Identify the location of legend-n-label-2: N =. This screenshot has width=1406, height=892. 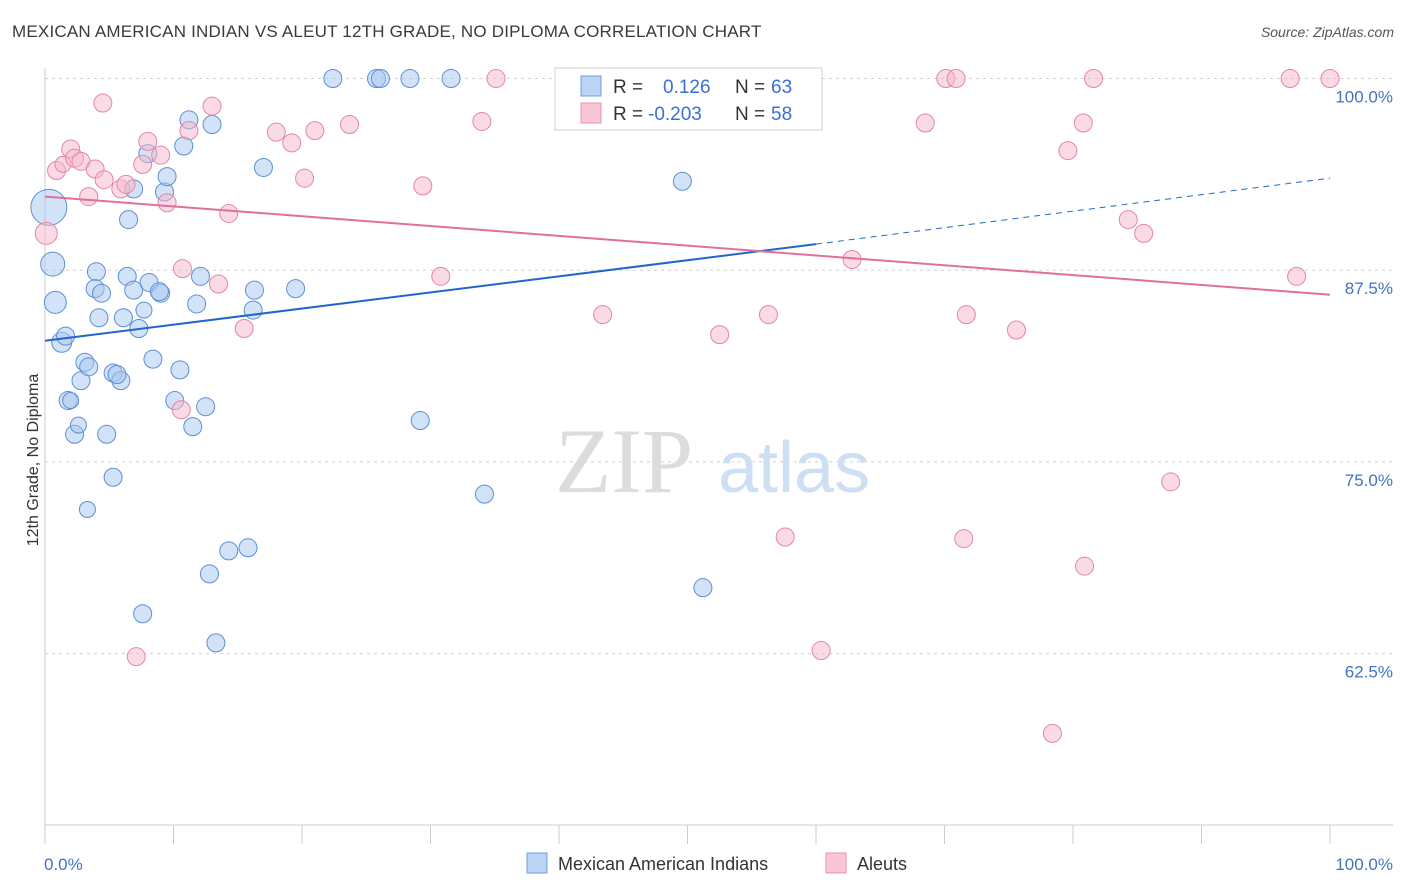
(750, 114).